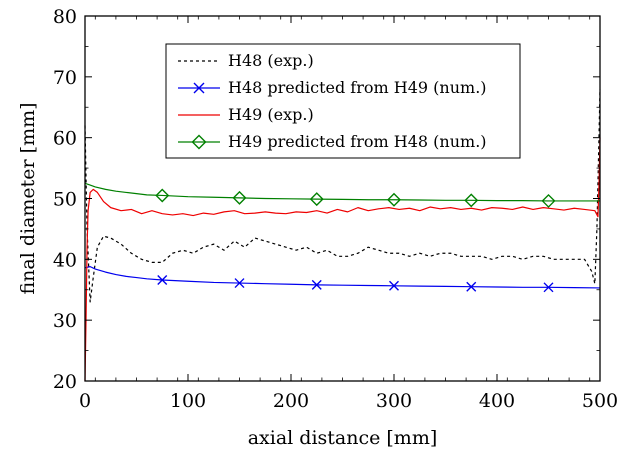 The width and height of the screenshot is (629, 453). What do you see at coordinates (497, 401) in the screenshot?
I see `x-tick-label: 400` at bounding box center [497, 401].